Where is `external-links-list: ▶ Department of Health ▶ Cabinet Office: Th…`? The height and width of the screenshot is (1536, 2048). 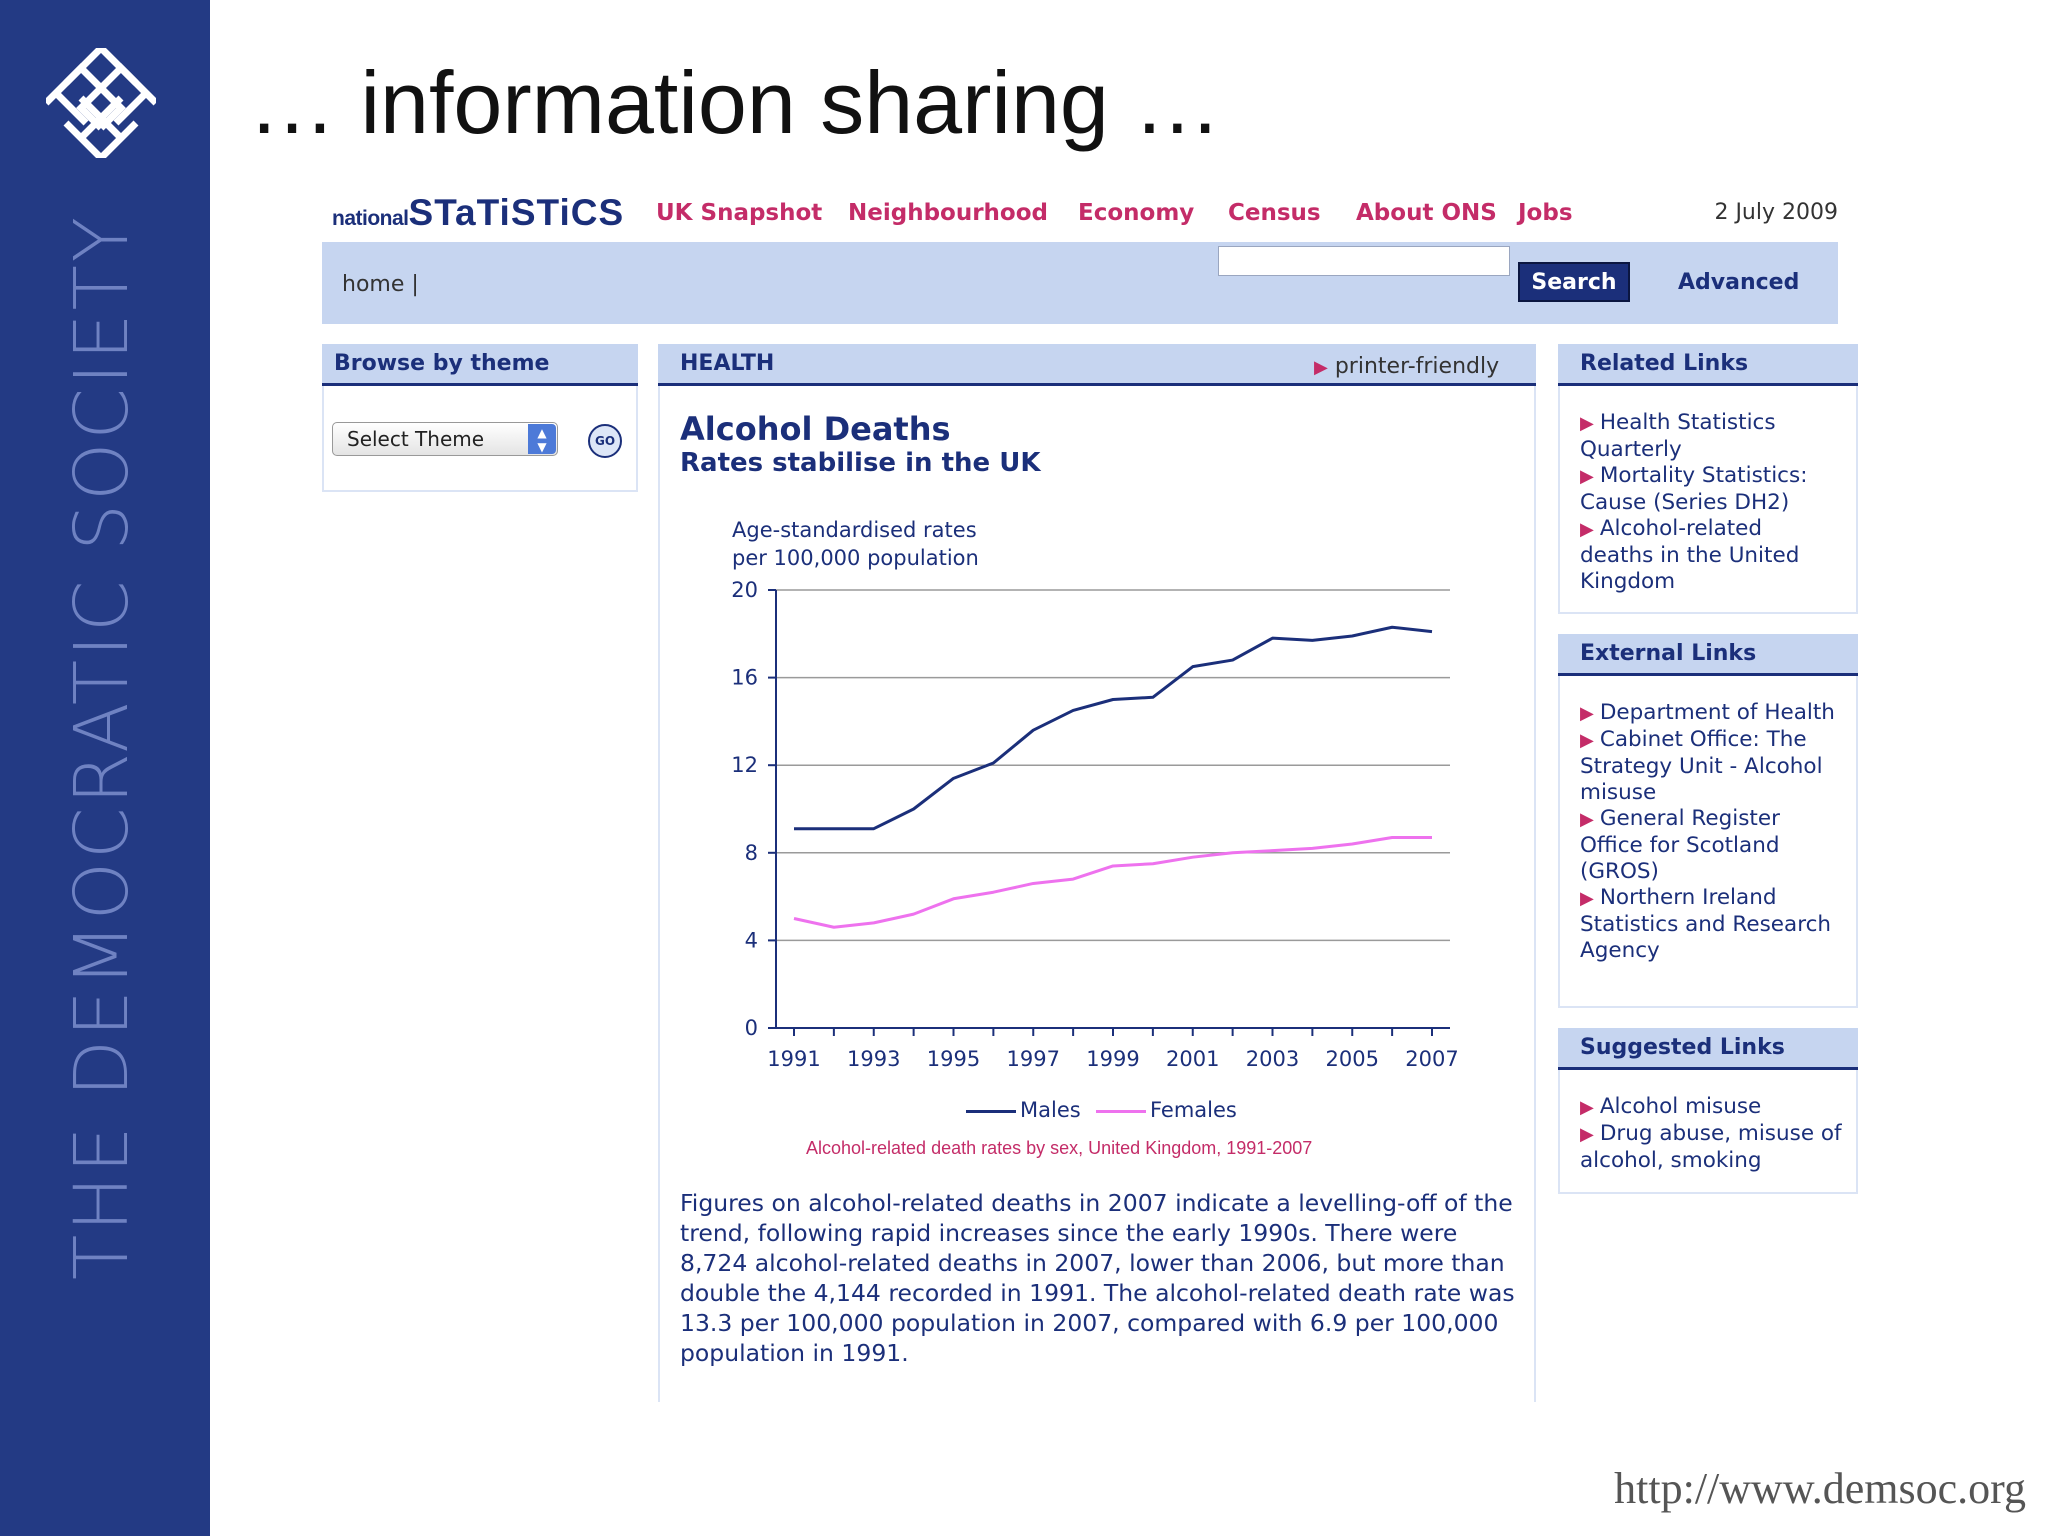 external-links-list: ▶ Department of Health ▶ Cabinet Office: Th… is located at coordinates (1711, 832).